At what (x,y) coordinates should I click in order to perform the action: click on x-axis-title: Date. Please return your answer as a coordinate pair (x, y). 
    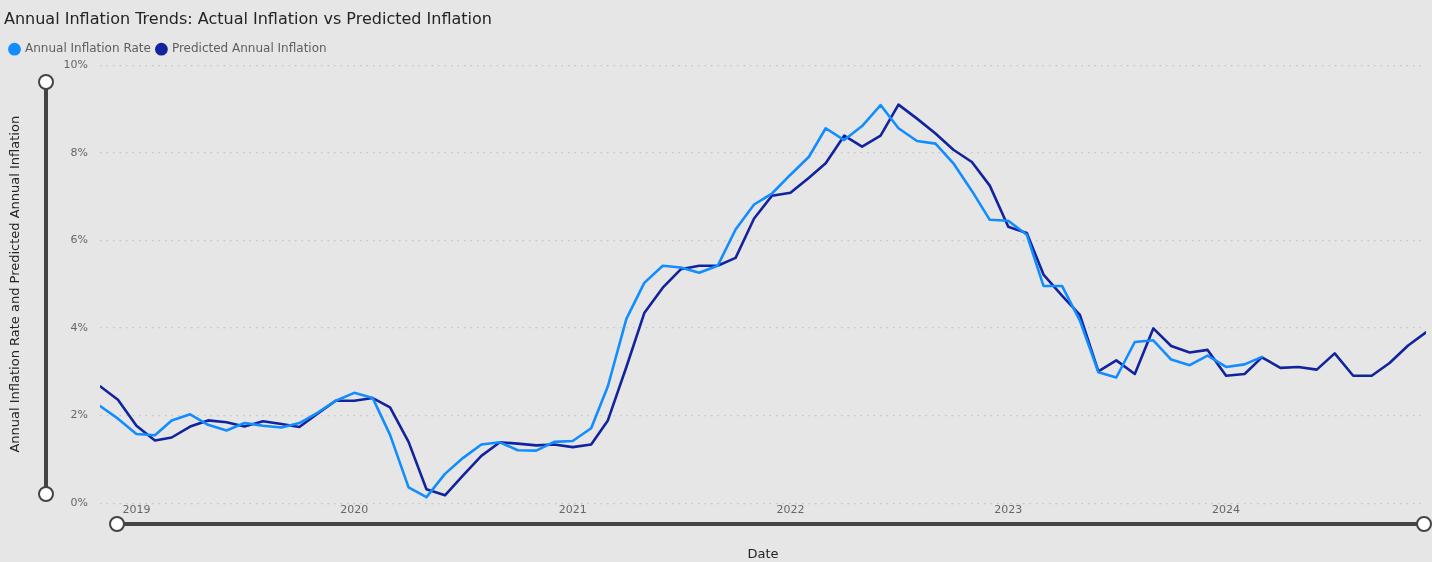
    Looking at the image, I should click on (763, 553).